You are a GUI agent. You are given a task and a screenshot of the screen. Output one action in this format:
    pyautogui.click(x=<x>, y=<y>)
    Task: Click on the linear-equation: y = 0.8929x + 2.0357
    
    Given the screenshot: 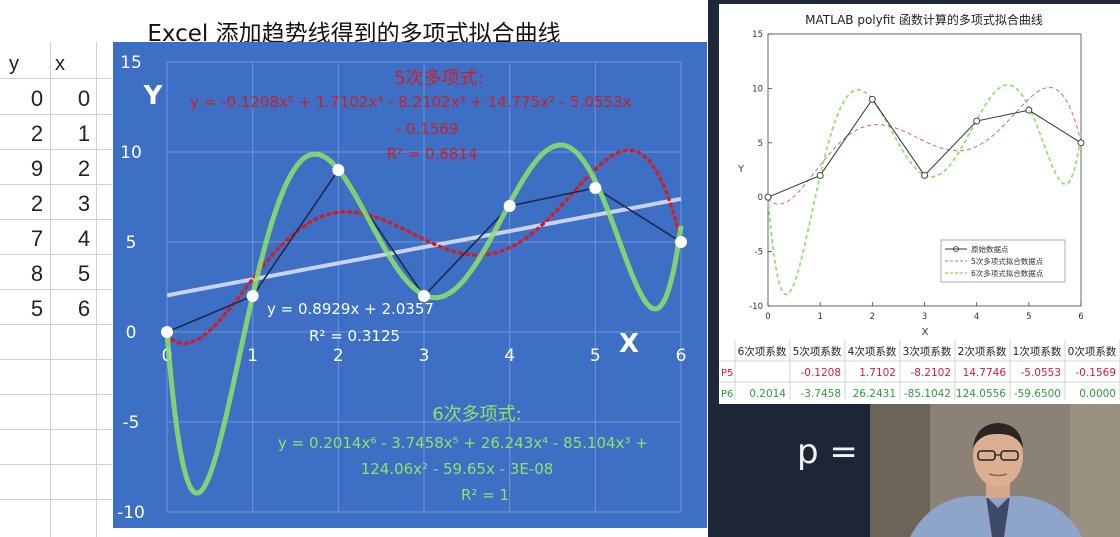 What is the action you would take?
    pyautogui.click(x=350, y=309)
    